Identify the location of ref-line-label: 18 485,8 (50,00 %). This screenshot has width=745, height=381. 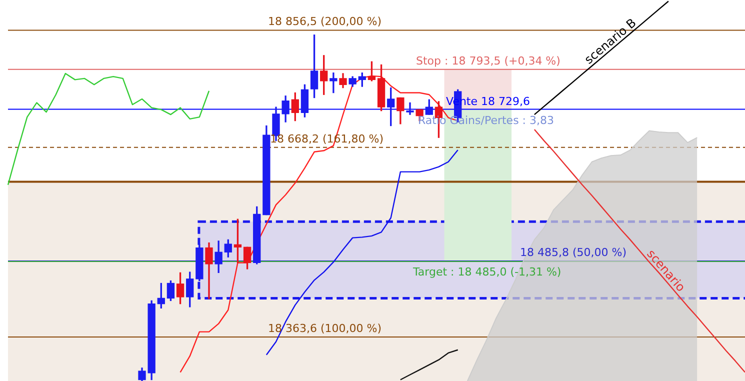
(573, 252).